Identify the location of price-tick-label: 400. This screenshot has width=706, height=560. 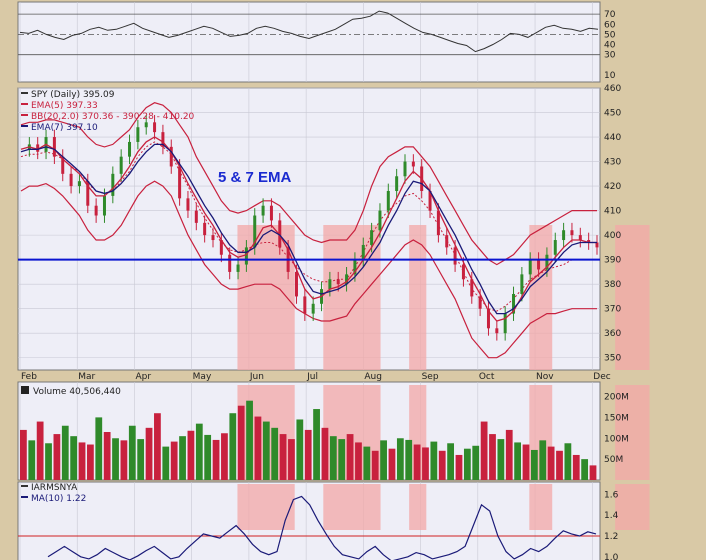
(612, 236).